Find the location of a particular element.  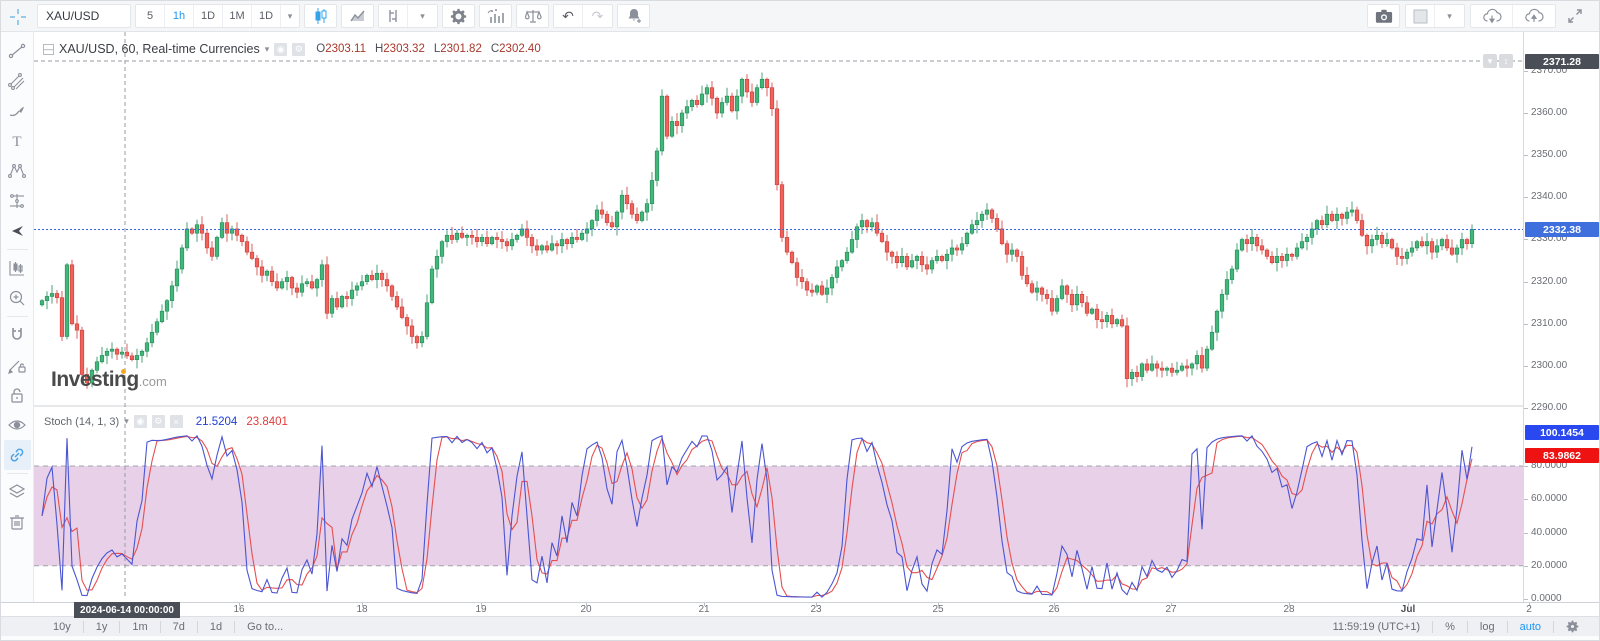

interval-button-1h: 1h is located at coordinates (179, 16).